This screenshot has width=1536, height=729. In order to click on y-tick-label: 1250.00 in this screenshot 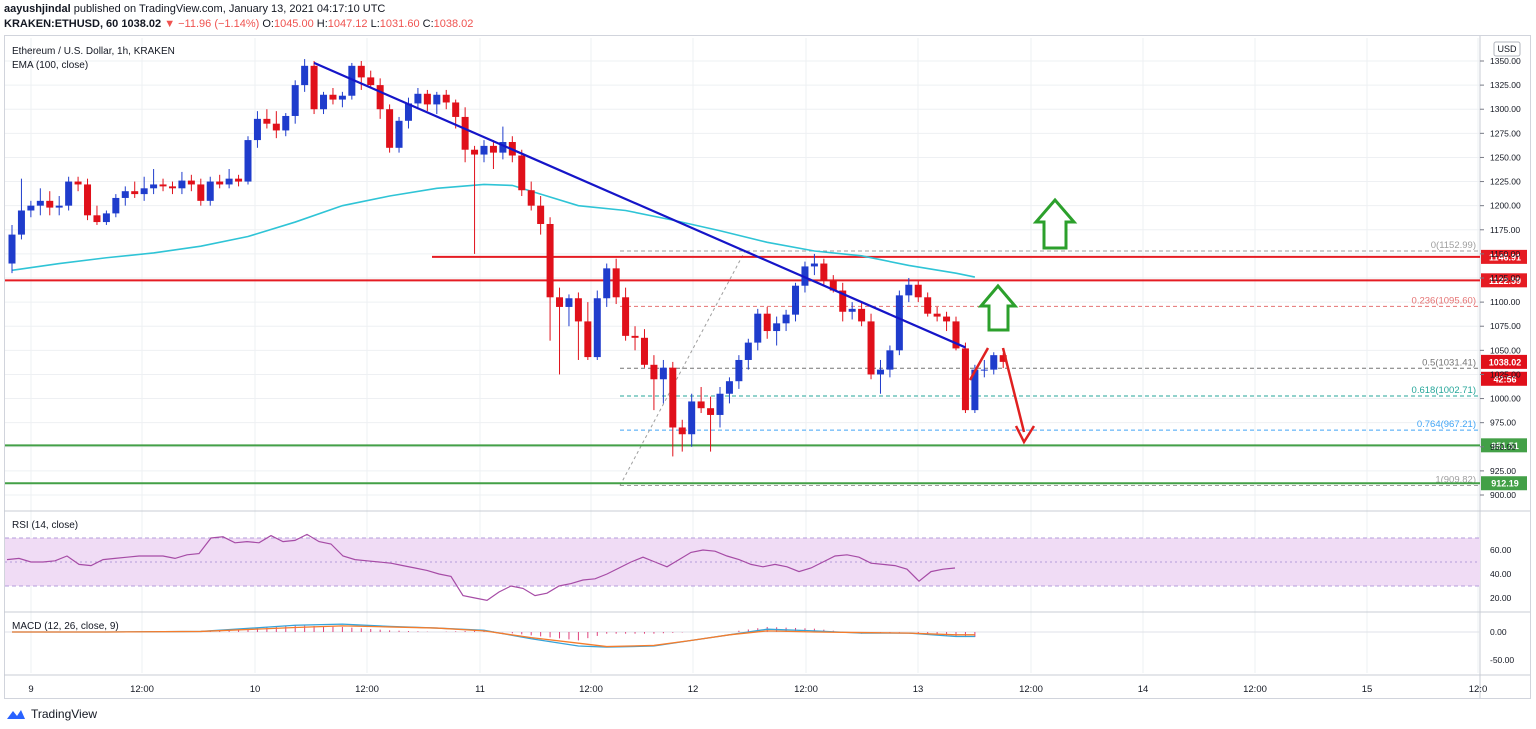, I will do `click(1505, 157)`.